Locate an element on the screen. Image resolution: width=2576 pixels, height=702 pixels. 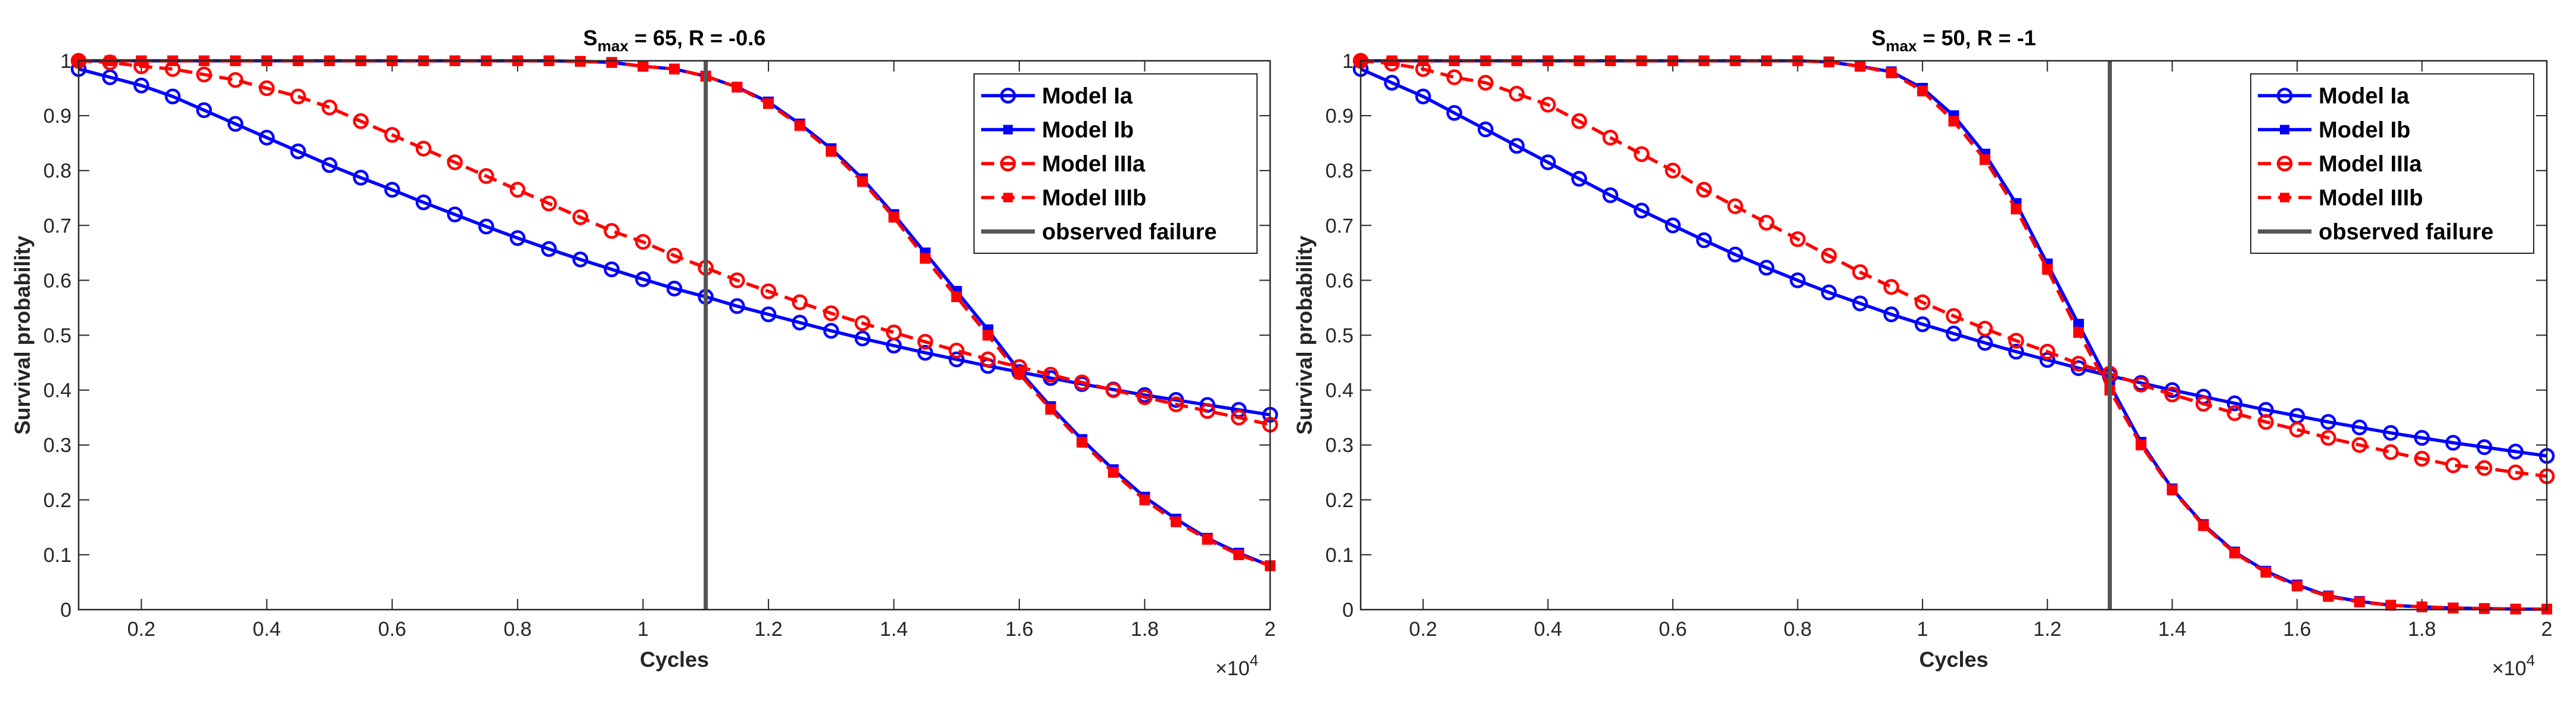
x-exponent: ×10⁴ is located at coordinates (1236, 665).